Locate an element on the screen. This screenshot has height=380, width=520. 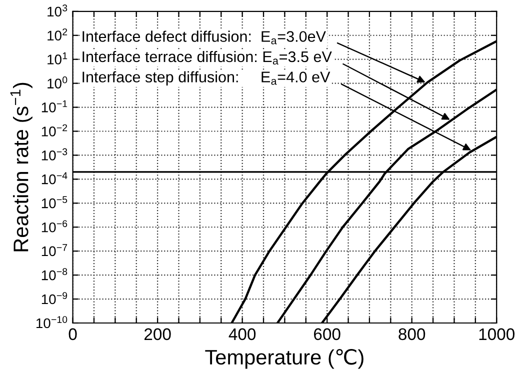
y-tick-label: 10$^{−2}$ is located at coordinates (55, 130).